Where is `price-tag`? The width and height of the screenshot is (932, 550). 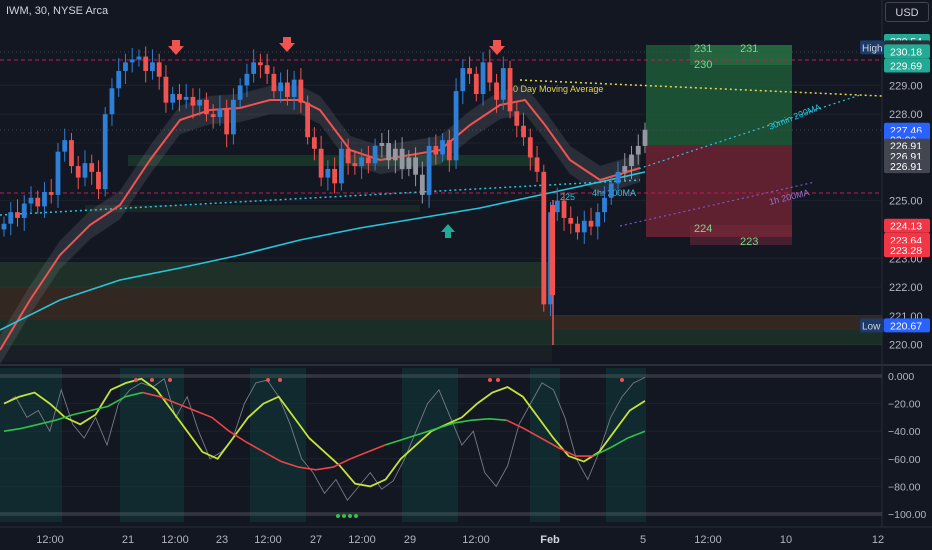 price-tag is located at coordinates (872, 47).